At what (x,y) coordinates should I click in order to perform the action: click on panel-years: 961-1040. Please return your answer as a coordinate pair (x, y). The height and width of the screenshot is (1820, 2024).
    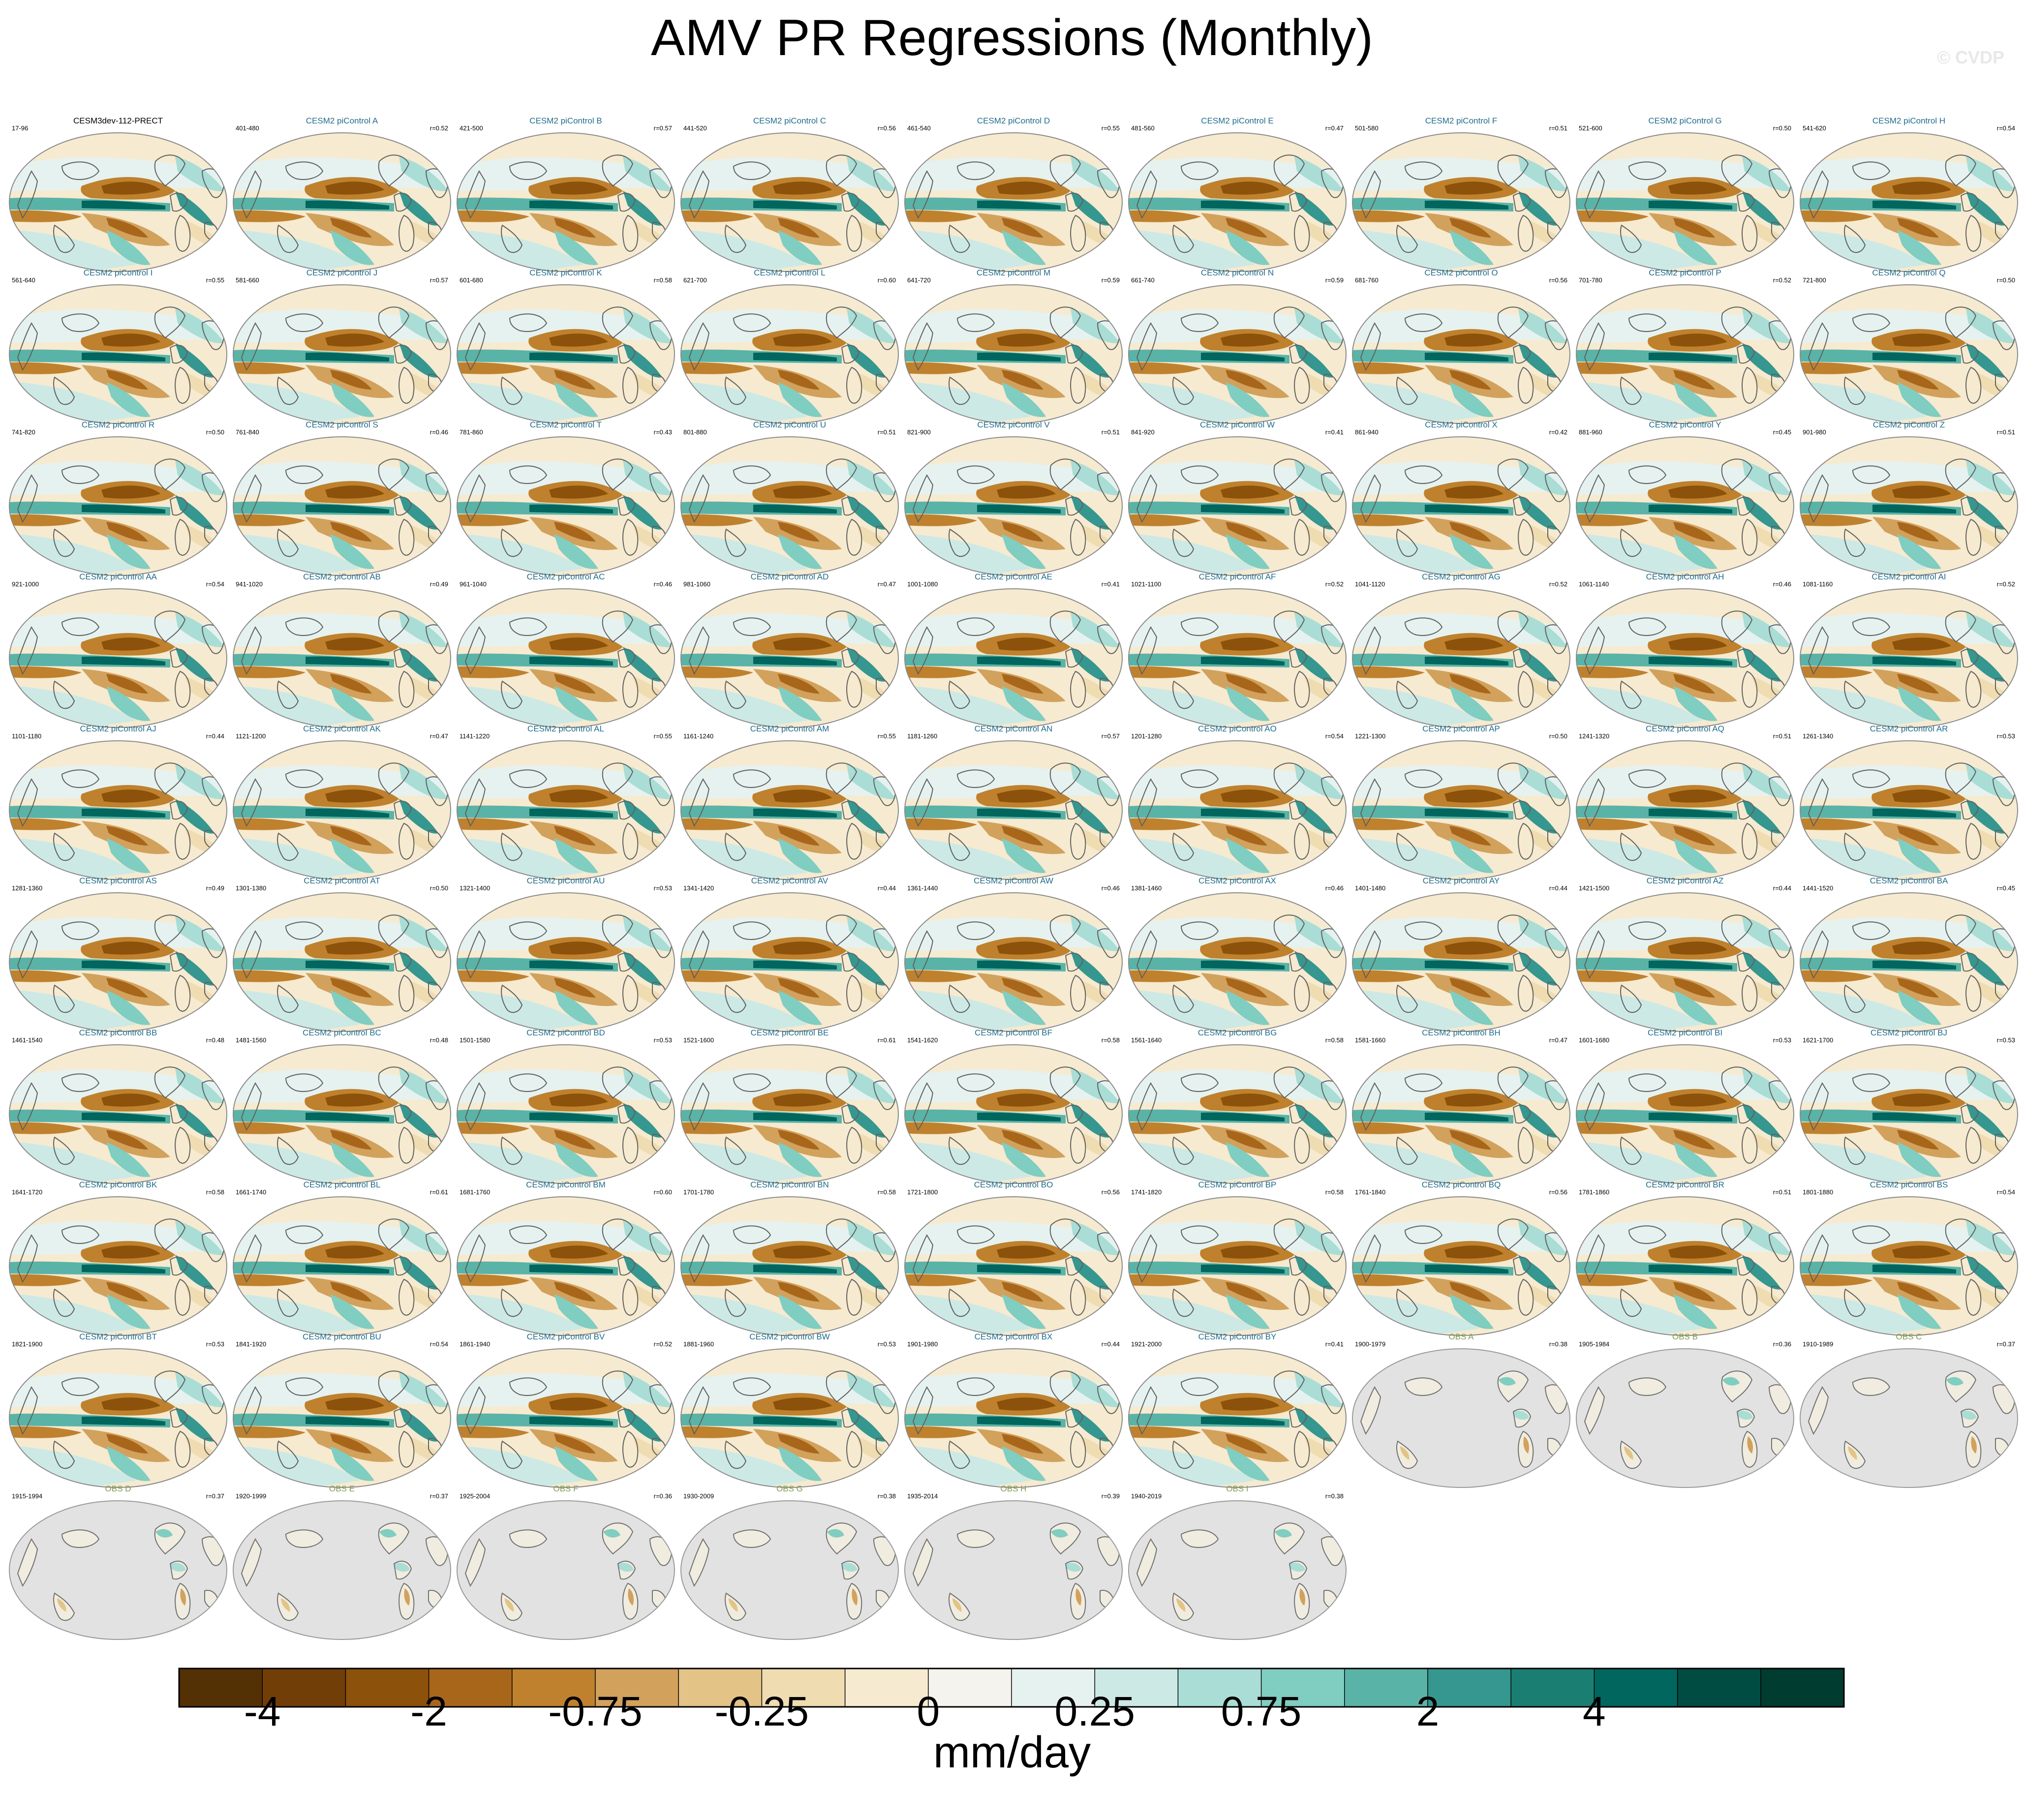
    Looking at the image, I should click on (473, 584).